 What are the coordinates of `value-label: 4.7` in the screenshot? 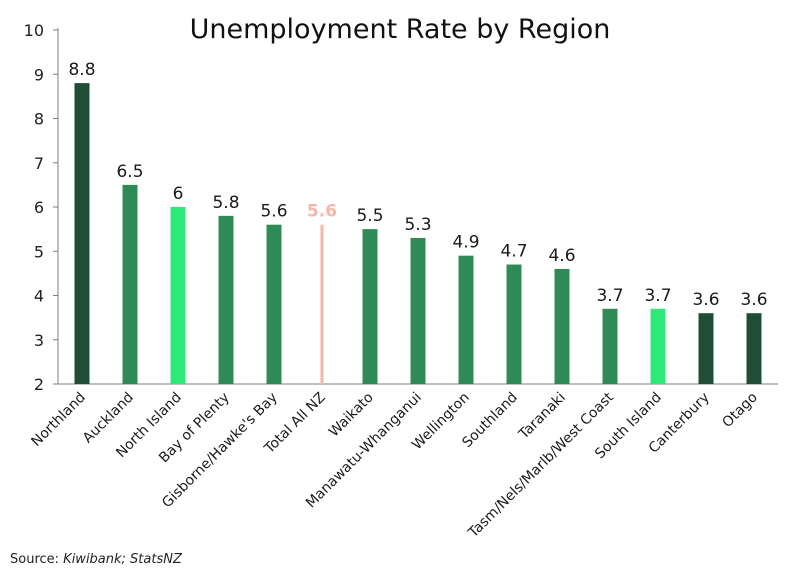 It's located at (513, 252).